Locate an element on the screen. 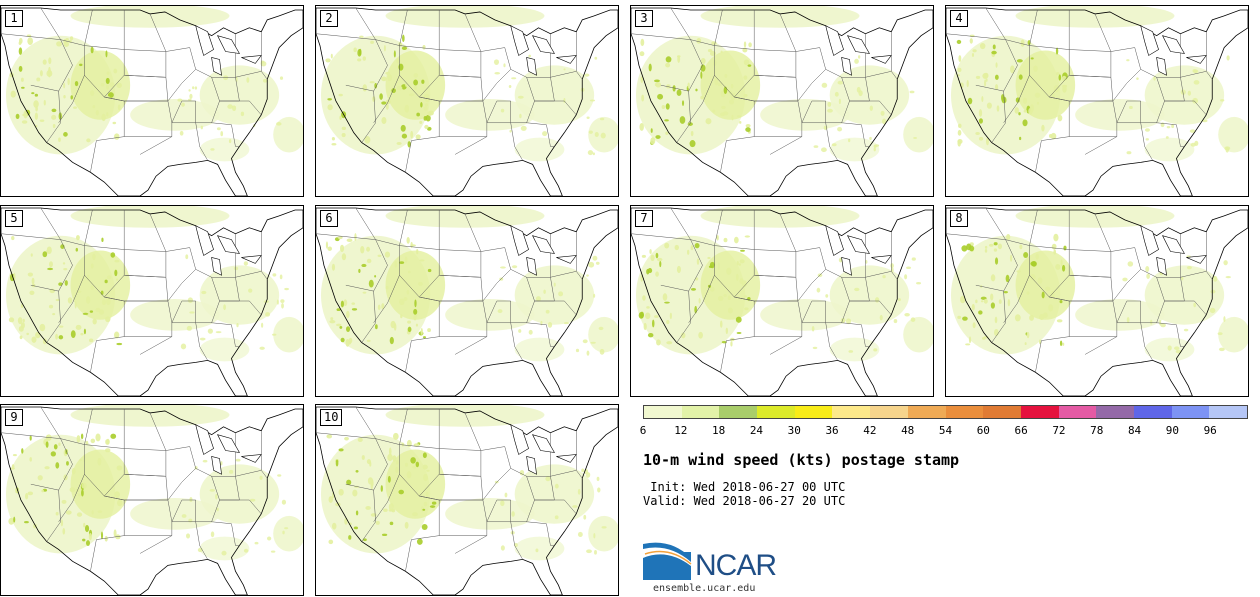  colorbar-tick-label: 12 is located at coordinates (681, 430).